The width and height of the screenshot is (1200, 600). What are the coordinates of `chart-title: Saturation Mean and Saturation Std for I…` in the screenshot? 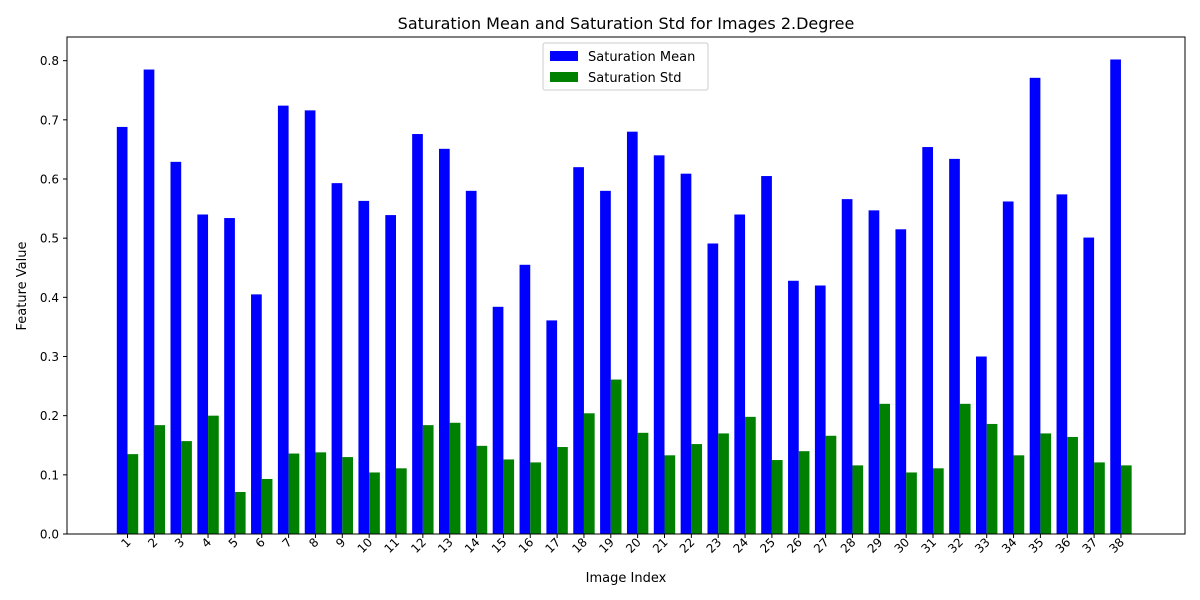 It's located at (626, 23).